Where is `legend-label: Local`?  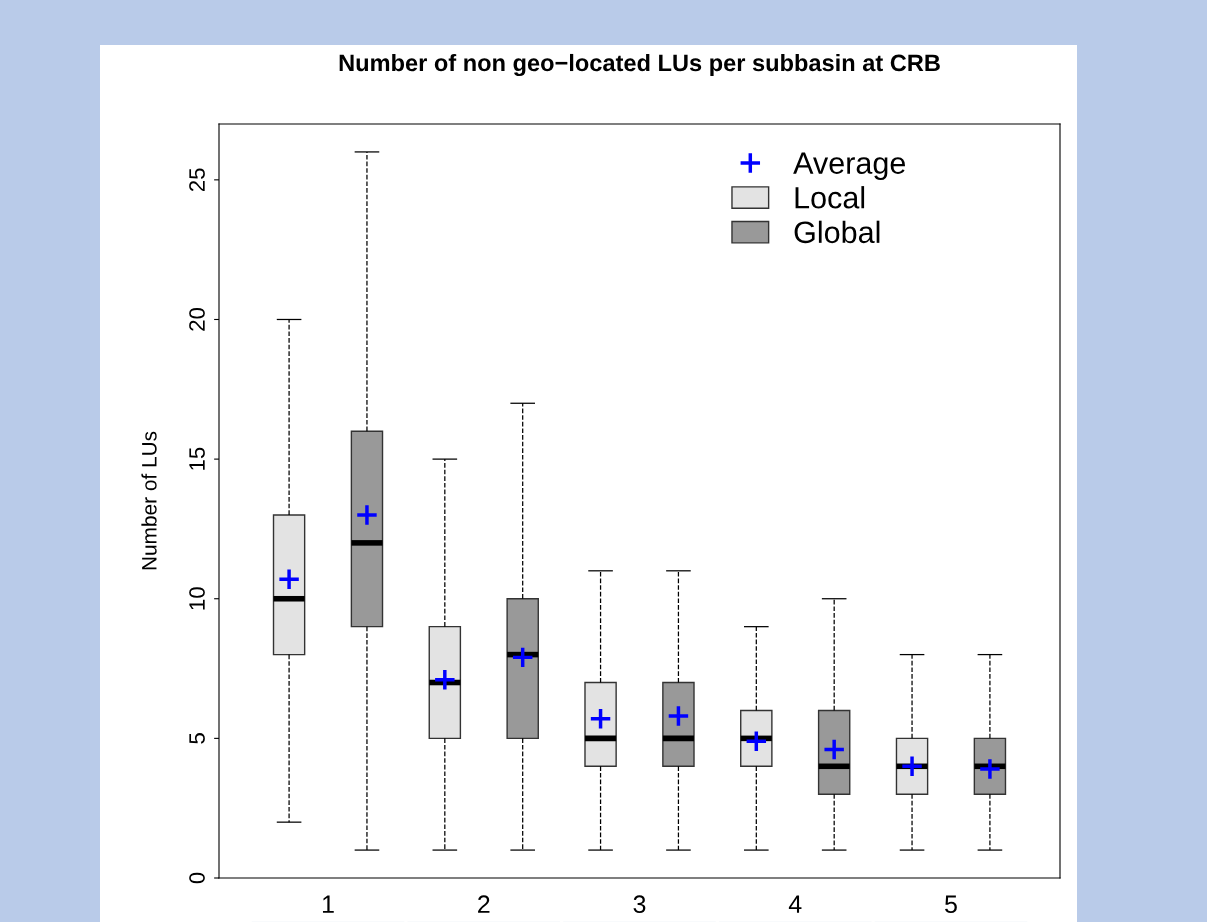 legend-label: Local is located at coordinates (830, 197).